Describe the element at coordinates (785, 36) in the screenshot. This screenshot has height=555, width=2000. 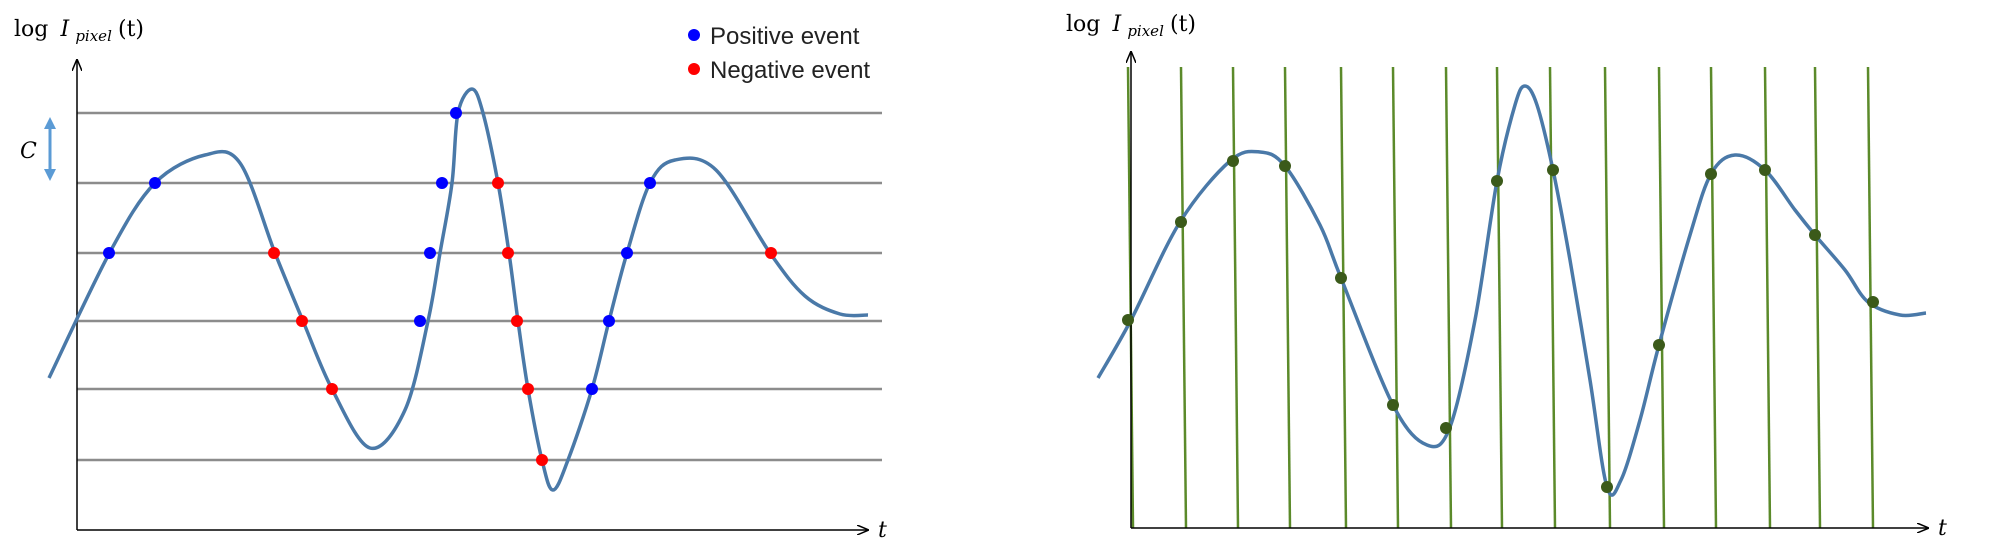
I see `legend-positive-label: Positive event` at that location.